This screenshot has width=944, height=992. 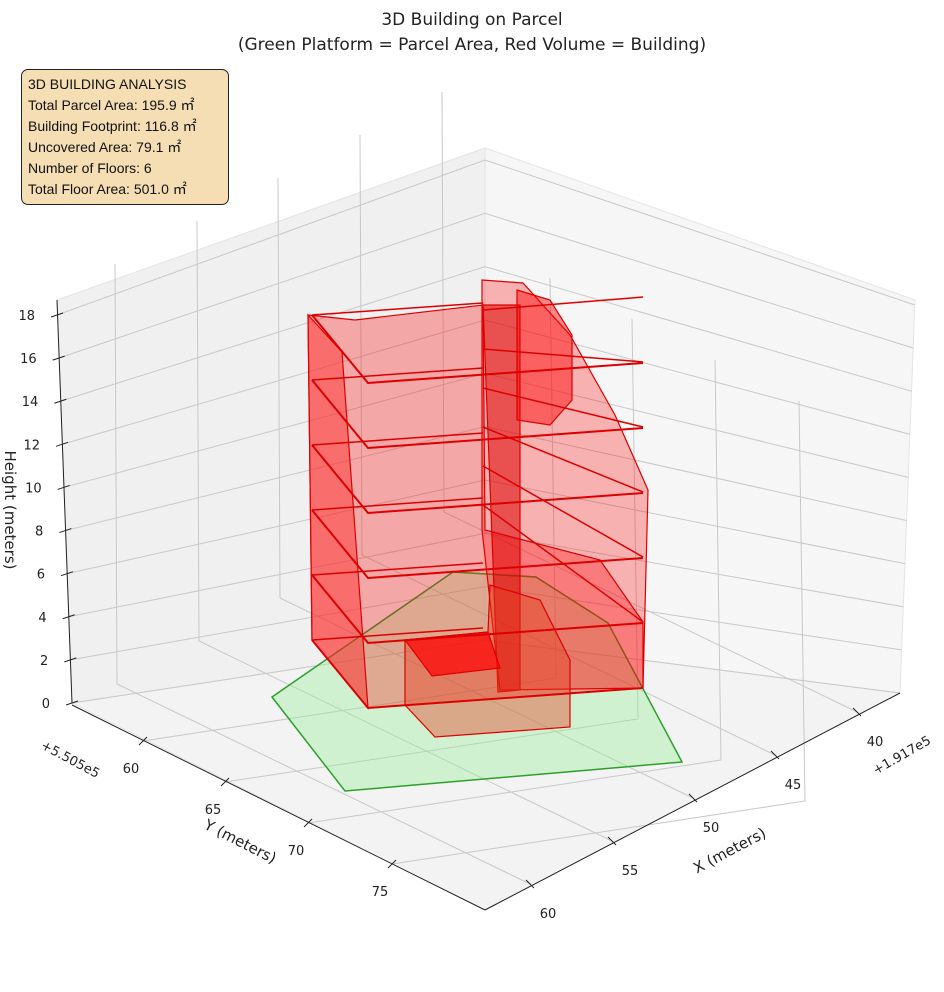 What do you see at coordinates (131, 769) in the screenshot?
I see `y-tick-label: 60` at bounding box center [131, 769].